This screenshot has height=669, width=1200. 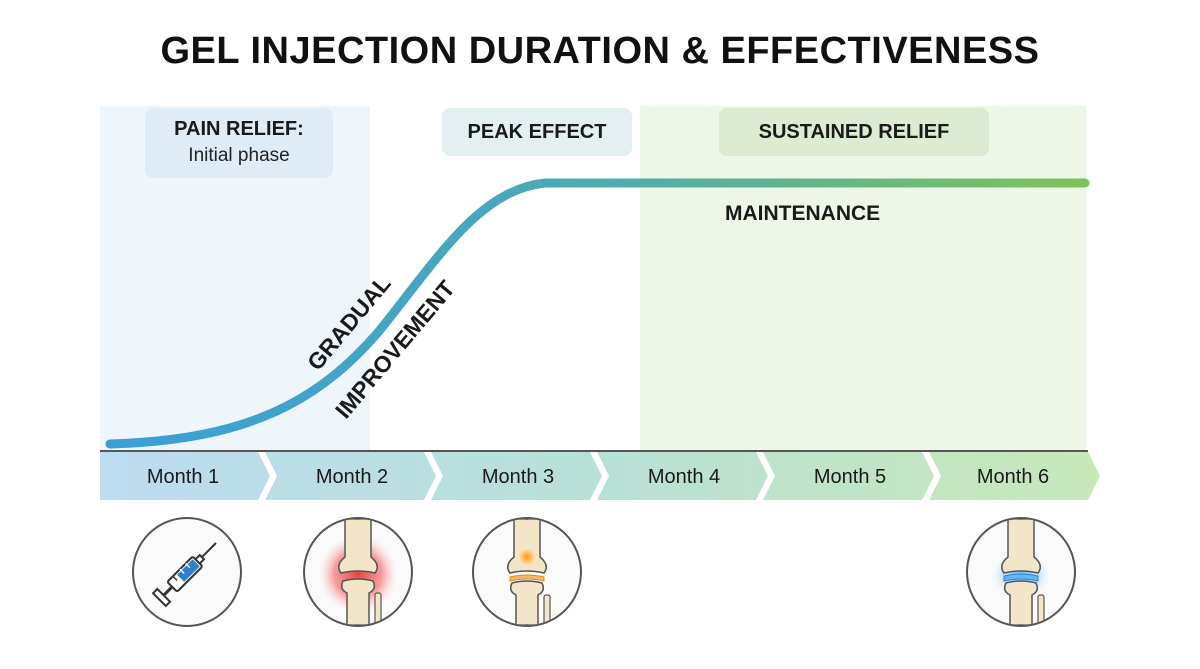 I want to click on month-6-segment, so click(x=1014, y=476).